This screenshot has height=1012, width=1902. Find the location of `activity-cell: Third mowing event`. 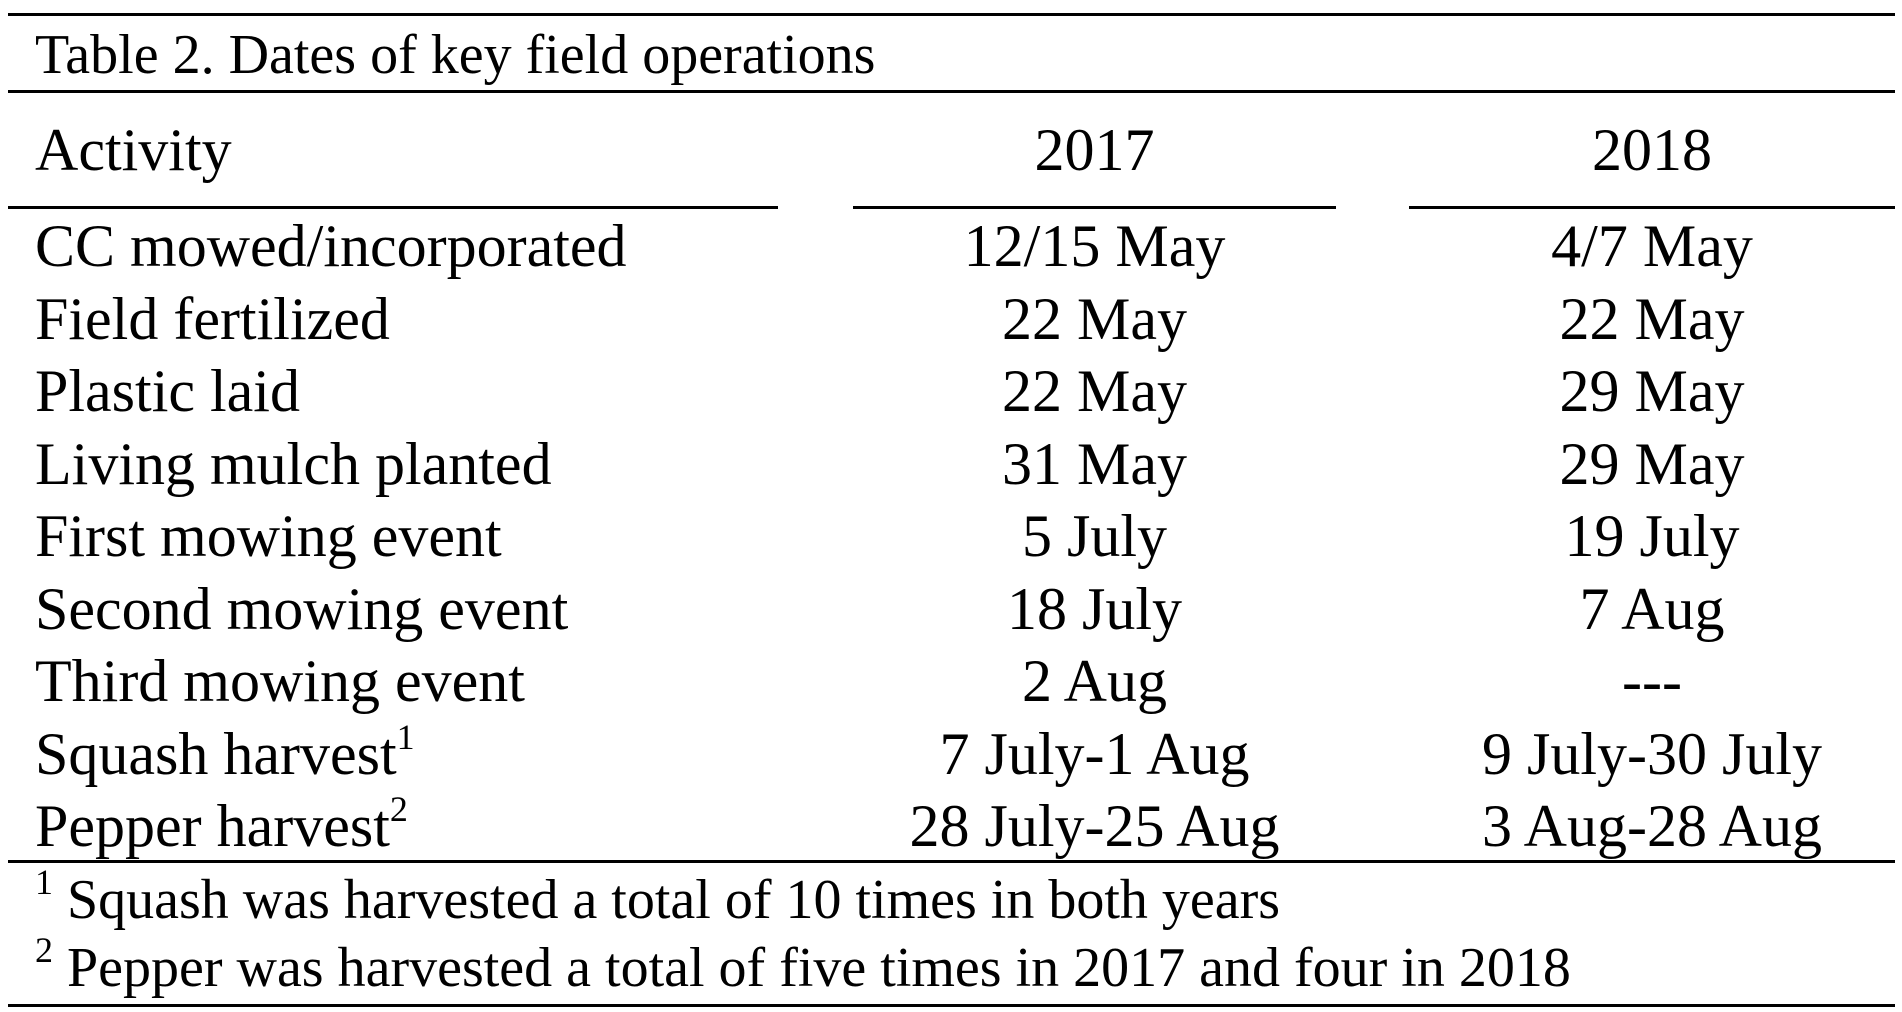

activity-cell: Third mowing event is located at coordinates (280, 681).